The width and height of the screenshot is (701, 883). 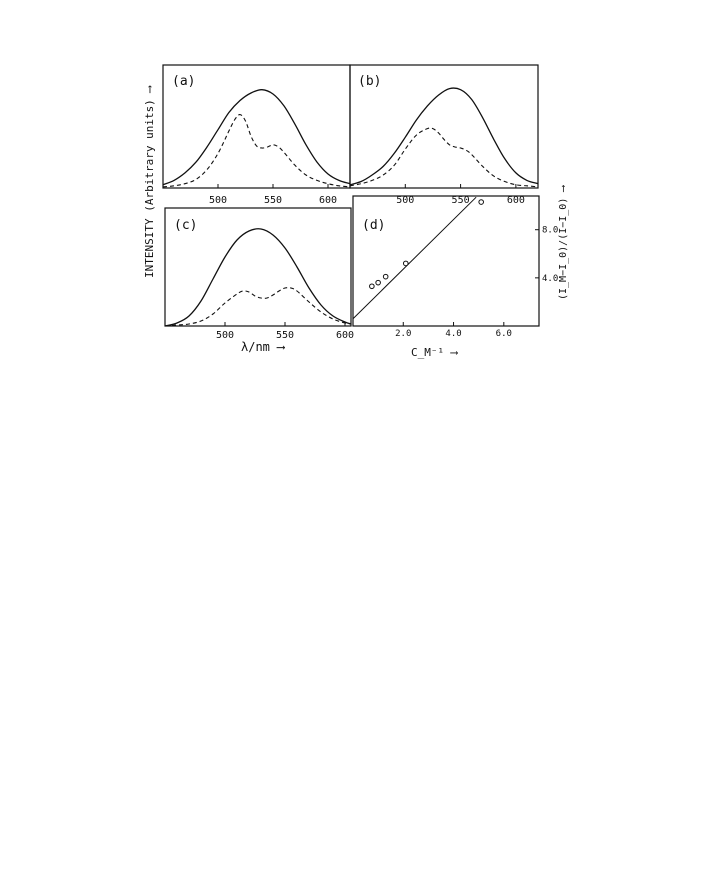 What do you see at coordinates (453, 334) in the screenshot?
I see `panel-d-xtick-label: 4.0` at bounding box center [453, 334].